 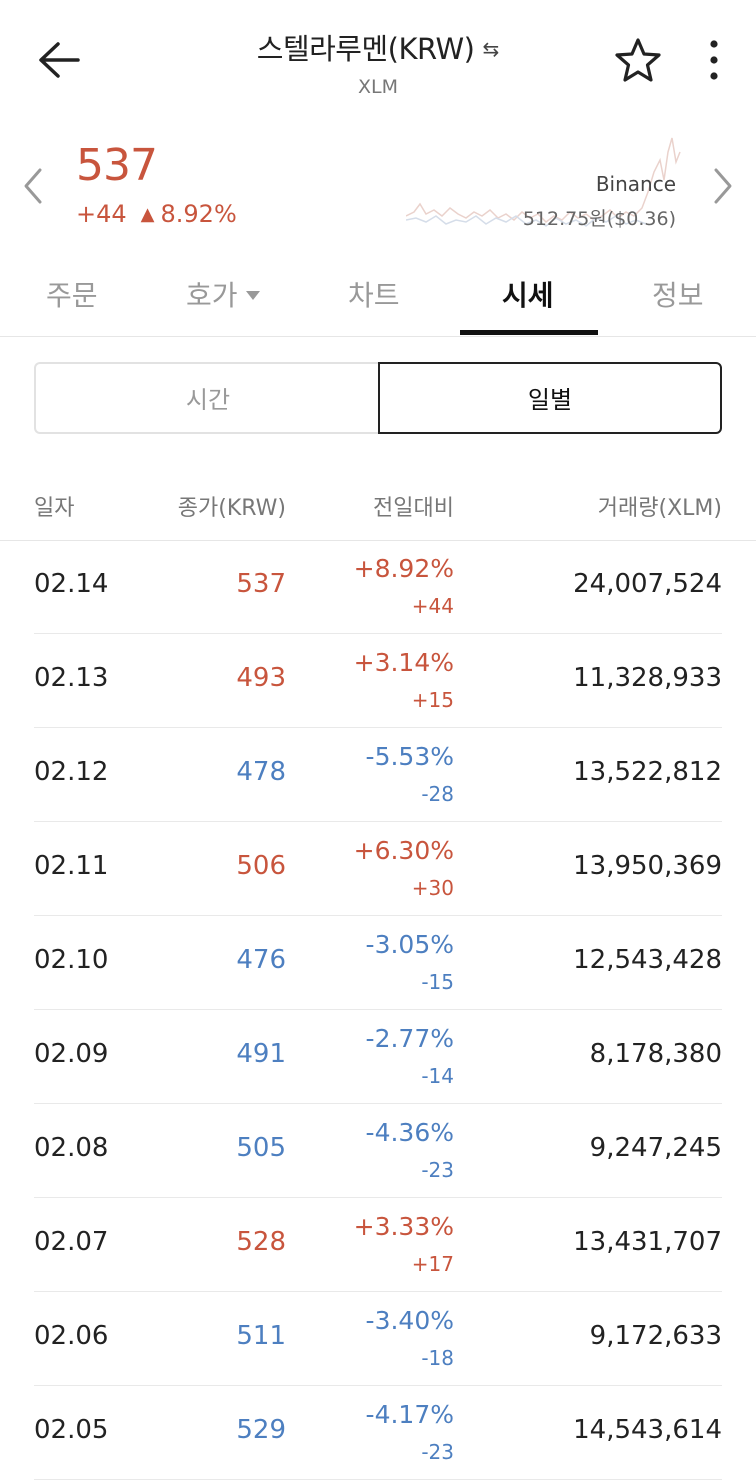 I want to click on price-change: +44 ▲ 8.92%, so click(x=156, y=214).